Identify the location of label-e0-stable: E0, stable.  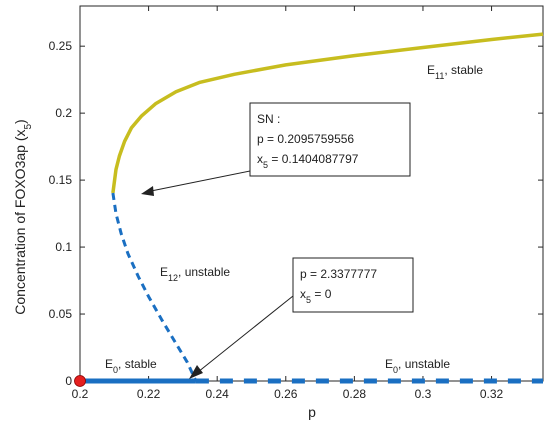
(131, 366).